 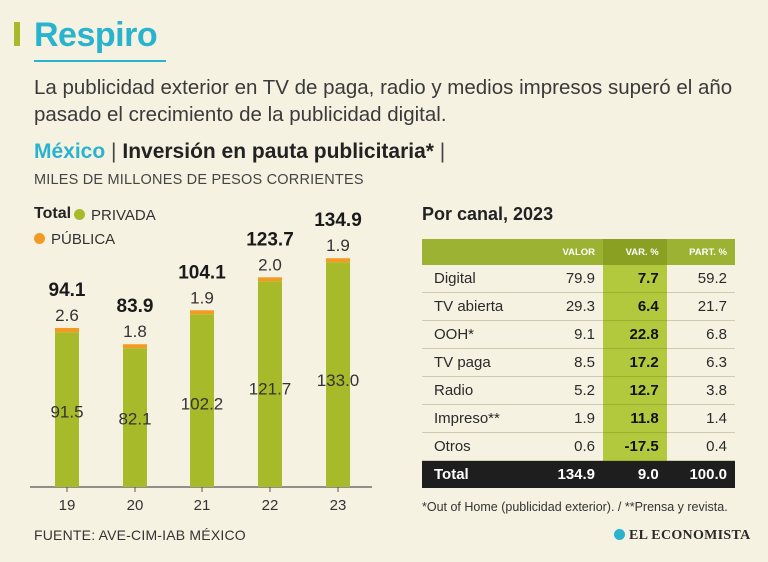 I want to click on heading-country: México, so click(x=70, y=151).